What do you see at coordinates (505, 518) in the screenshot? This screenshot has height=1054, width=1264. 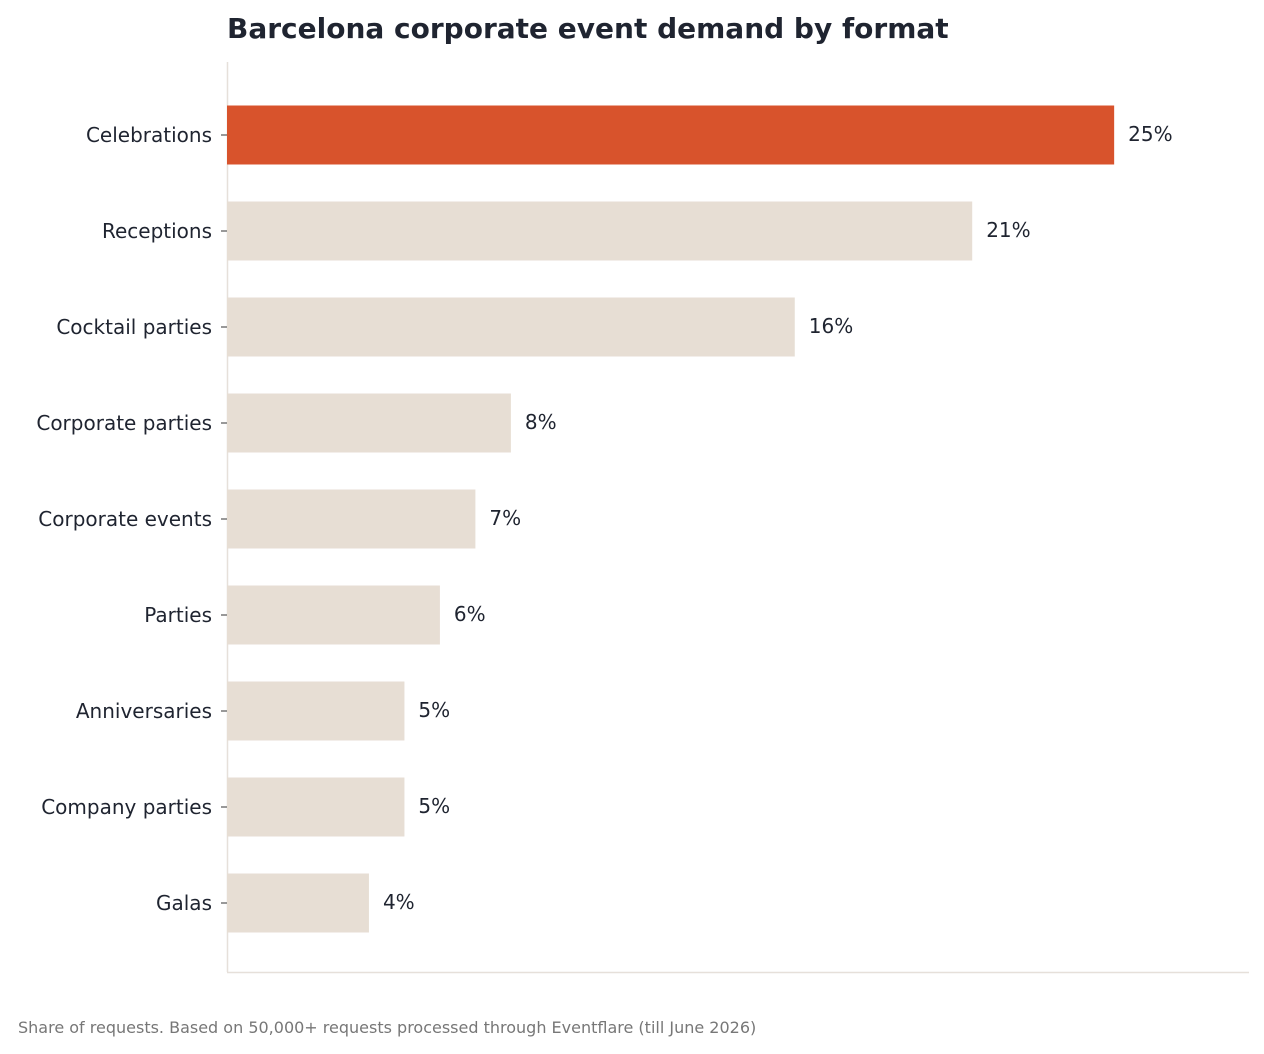 I see `value-label: 7%` at bounding box center [505, 518].